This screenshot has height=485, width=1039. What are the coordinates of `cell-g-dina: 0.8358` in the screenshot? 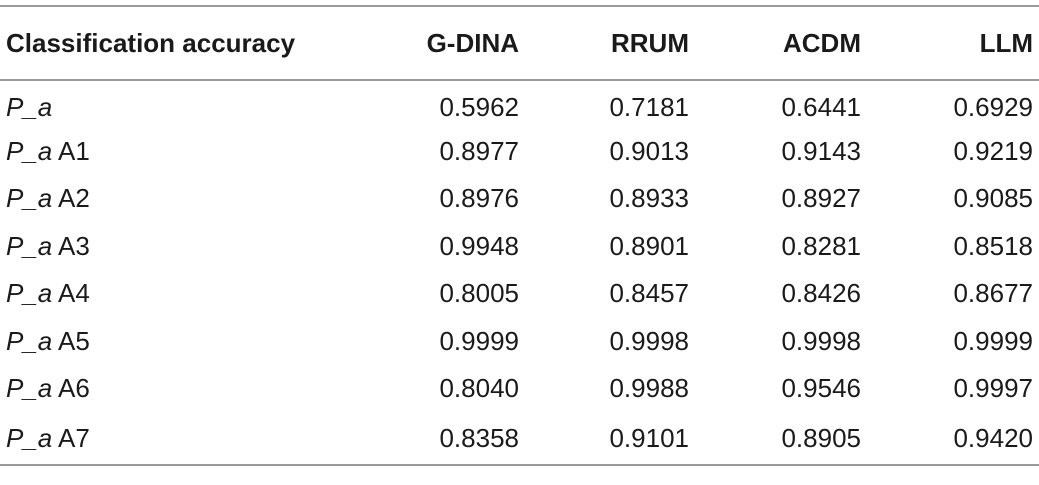 It's located at (440, 439).